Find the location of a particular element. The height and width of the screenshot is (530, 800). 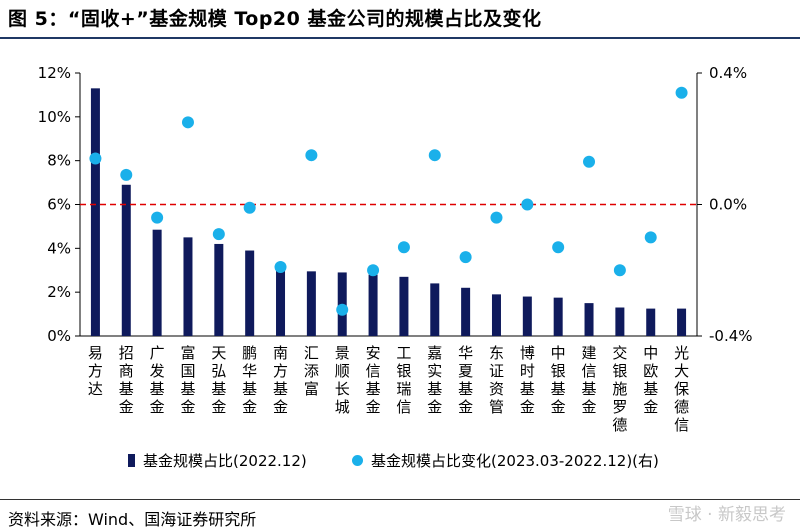

left-axis-tick-label: 2% is located at coordinates (59, 292).